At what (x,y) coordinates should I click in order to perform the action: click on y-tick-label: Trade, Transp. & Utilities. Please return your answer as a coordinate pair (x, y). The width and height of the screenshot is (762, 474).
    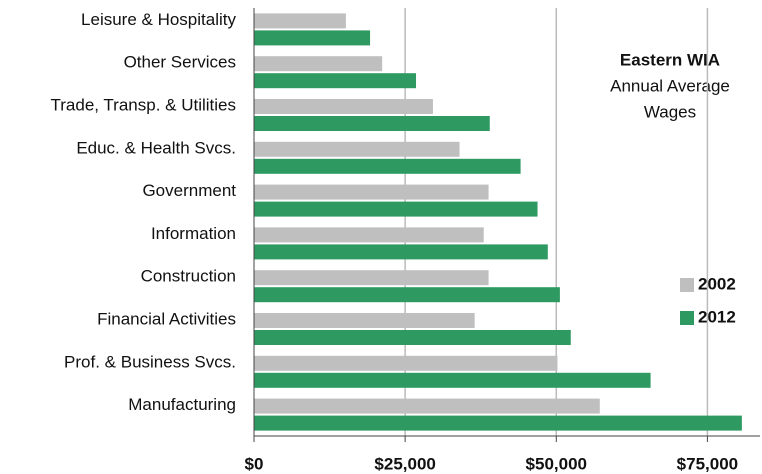
    Looking at the image, I should click on (144, 104).